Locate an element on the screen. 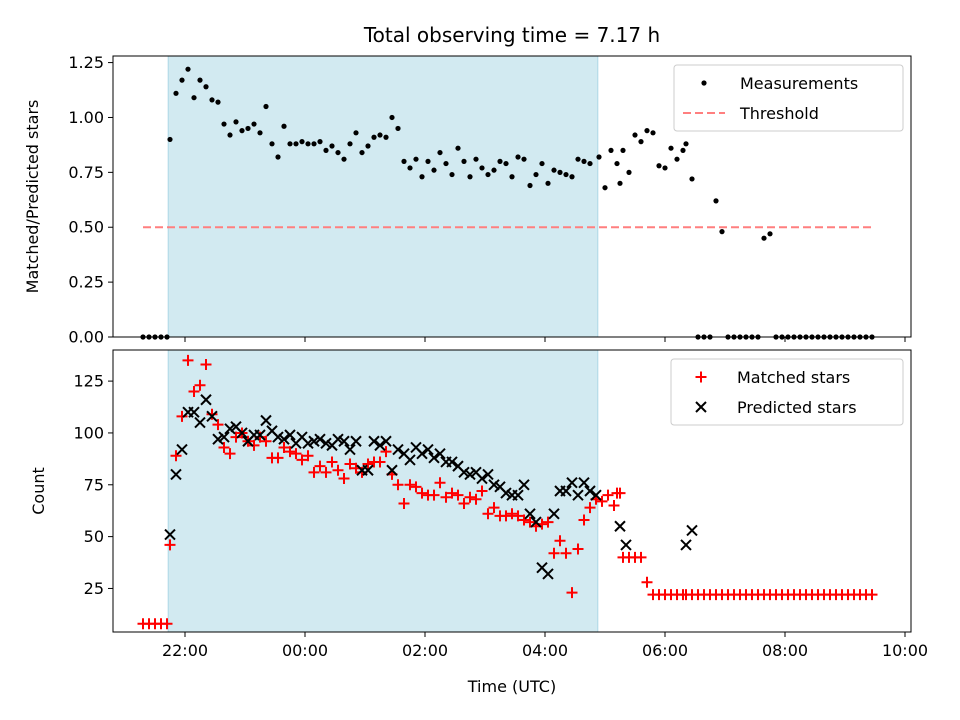 The width and height of the screenshot is (960, 720). y-tick-label: 50 is located at coordinates (94, 536).